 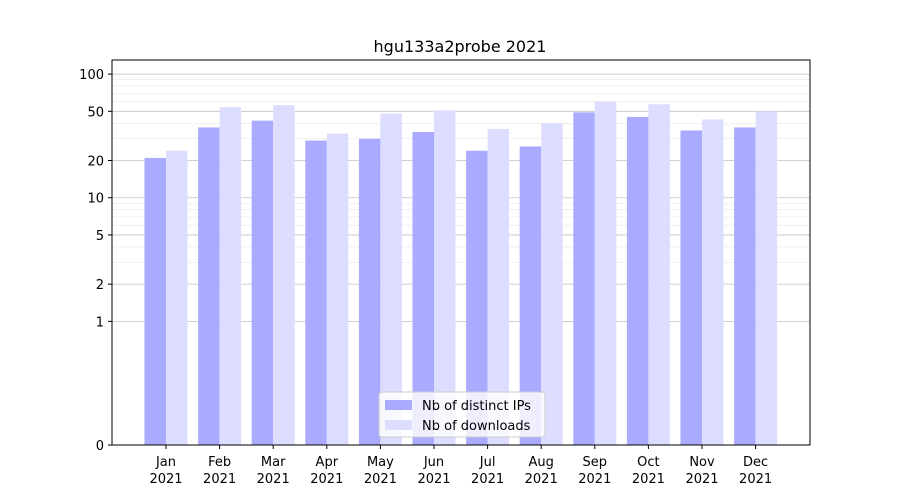 I want to click on x-tick-label-month: Dec, so click(x=755, y=462).